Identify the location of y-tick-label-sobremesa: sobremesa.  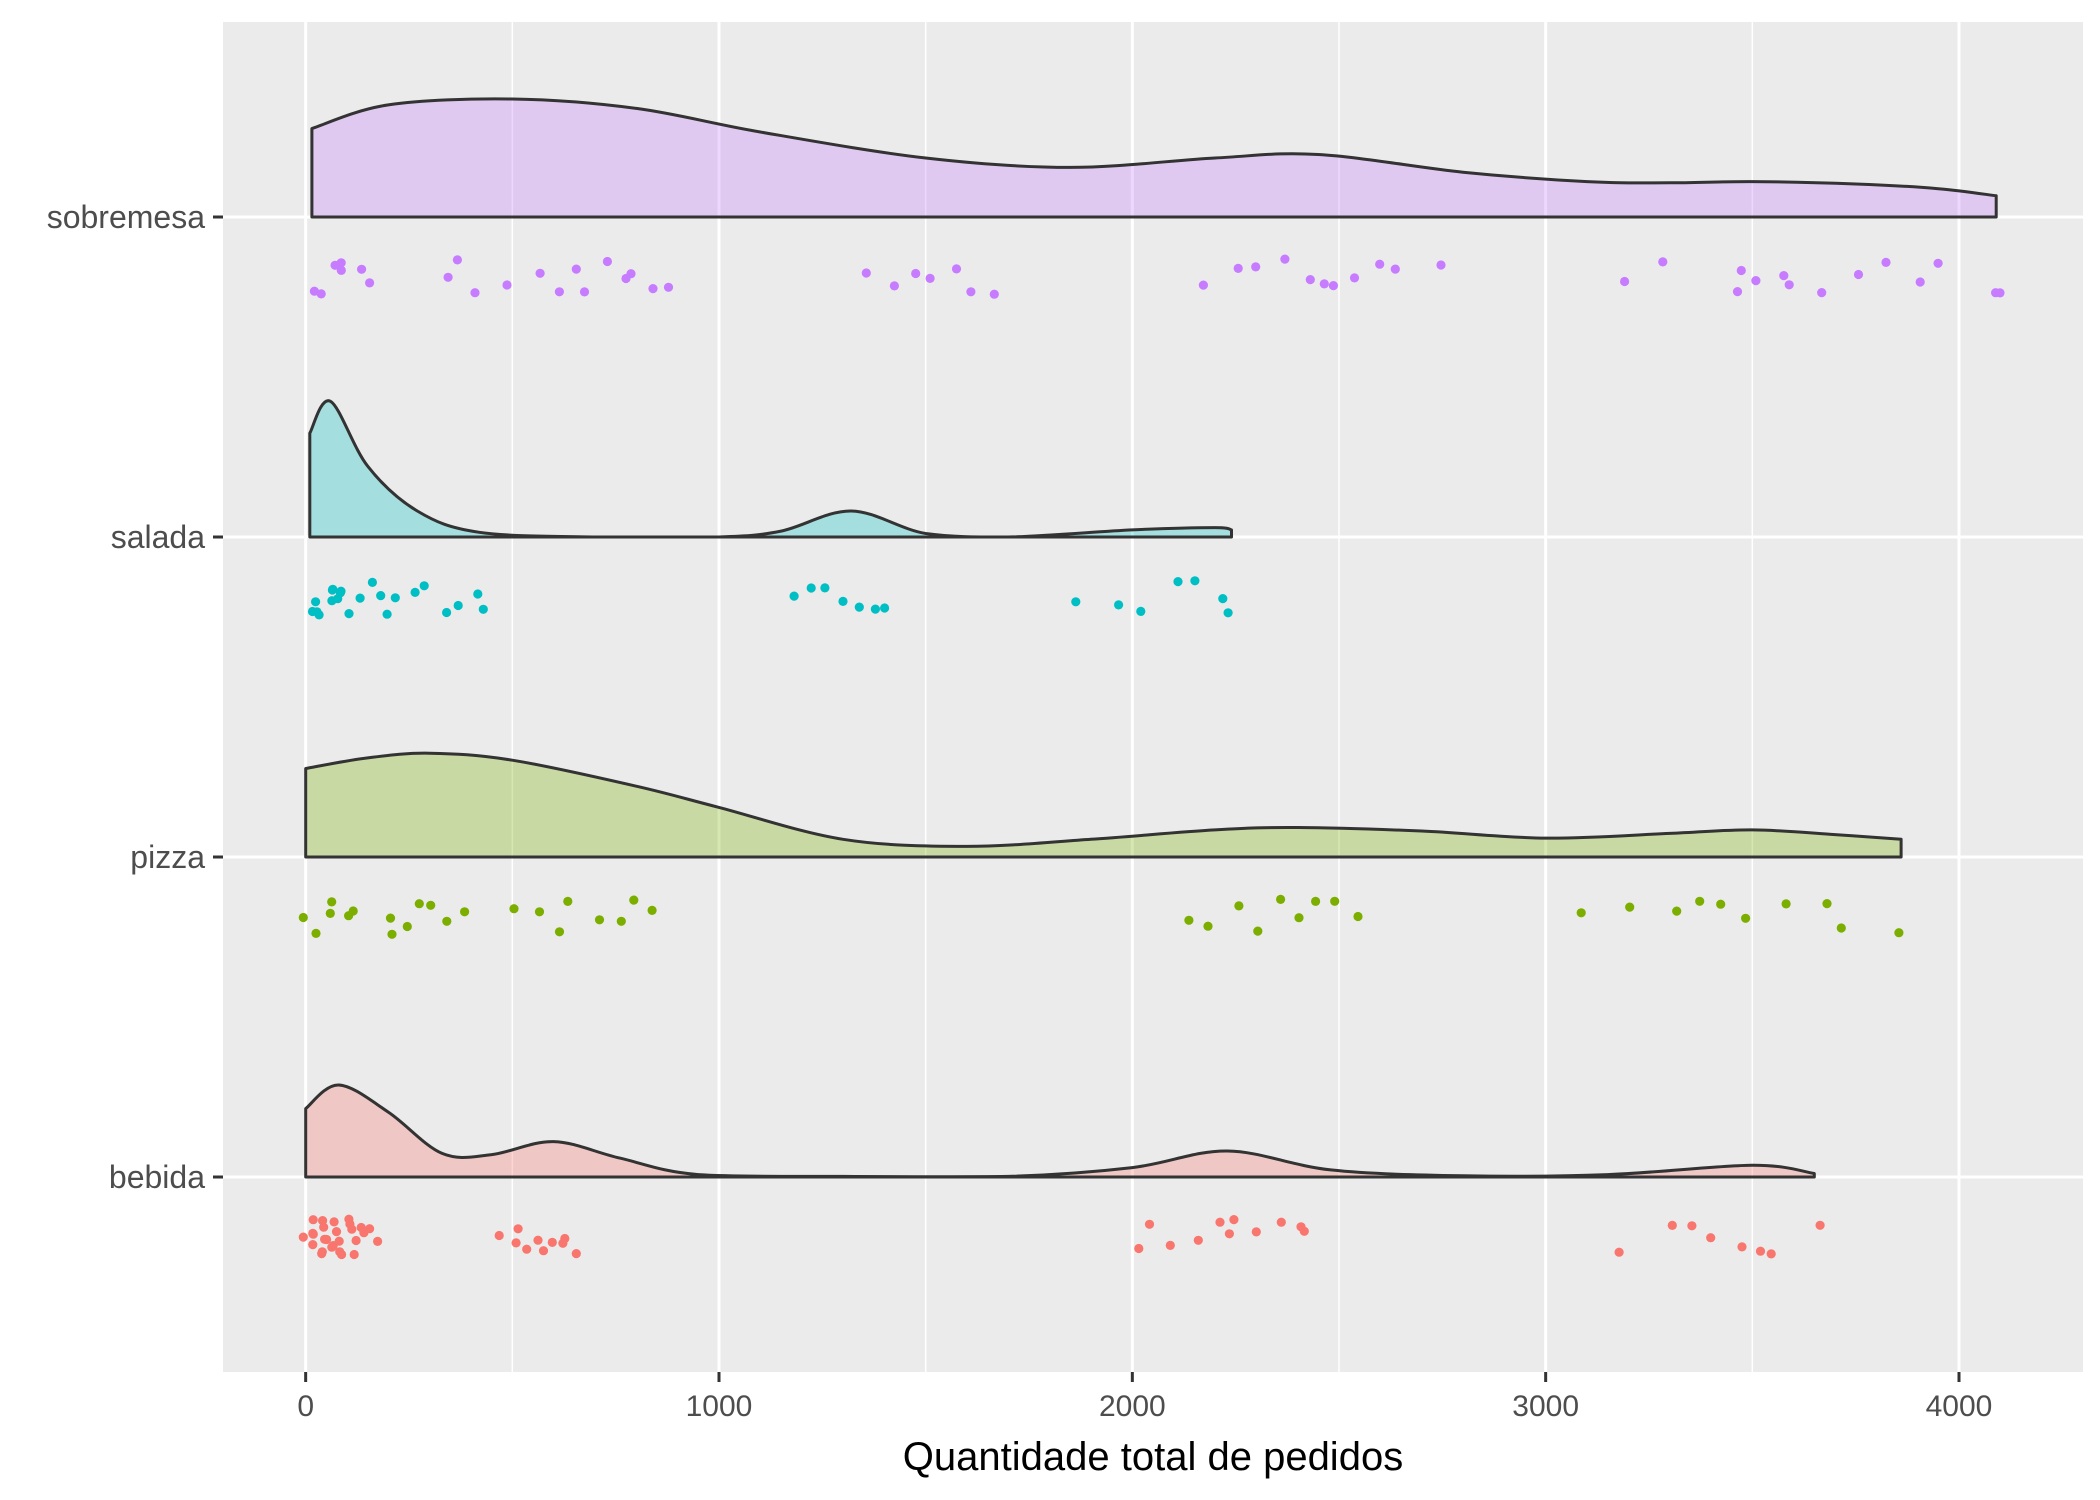
(126, 217).